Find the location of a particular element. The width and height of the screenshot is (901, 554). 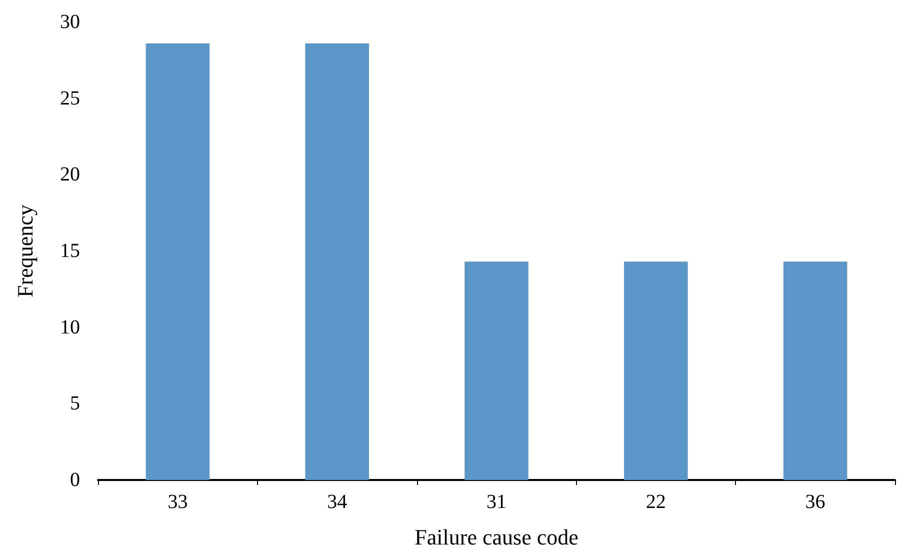

y-tick-label: 20 is located at coordinates (70, 175).